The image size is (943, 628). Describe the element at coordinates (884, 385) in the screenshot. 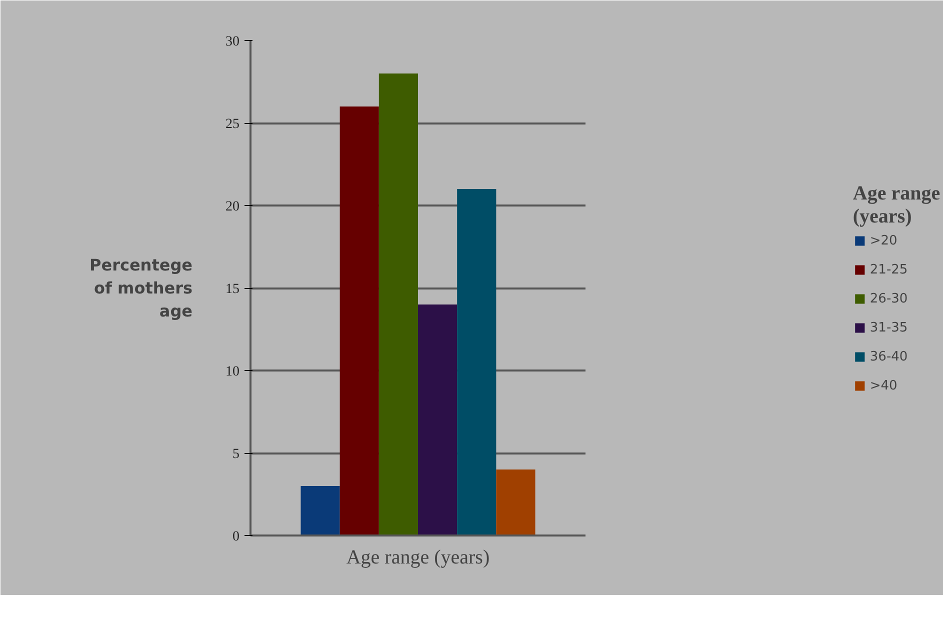

I see `legend-label: >40` at that location.